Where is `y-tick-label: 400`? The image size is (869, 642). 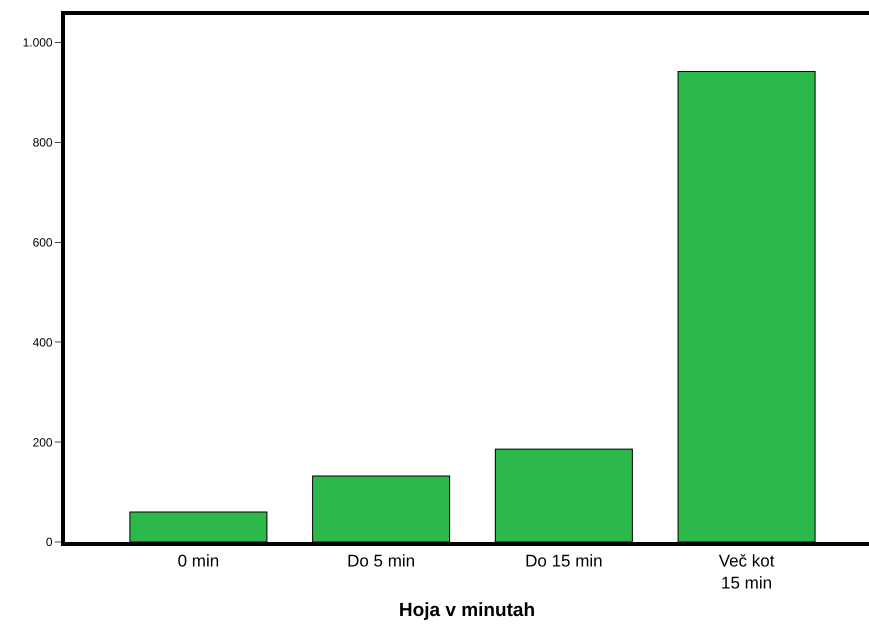
y-tick-label: 400 is located at coordinates (42, 342).